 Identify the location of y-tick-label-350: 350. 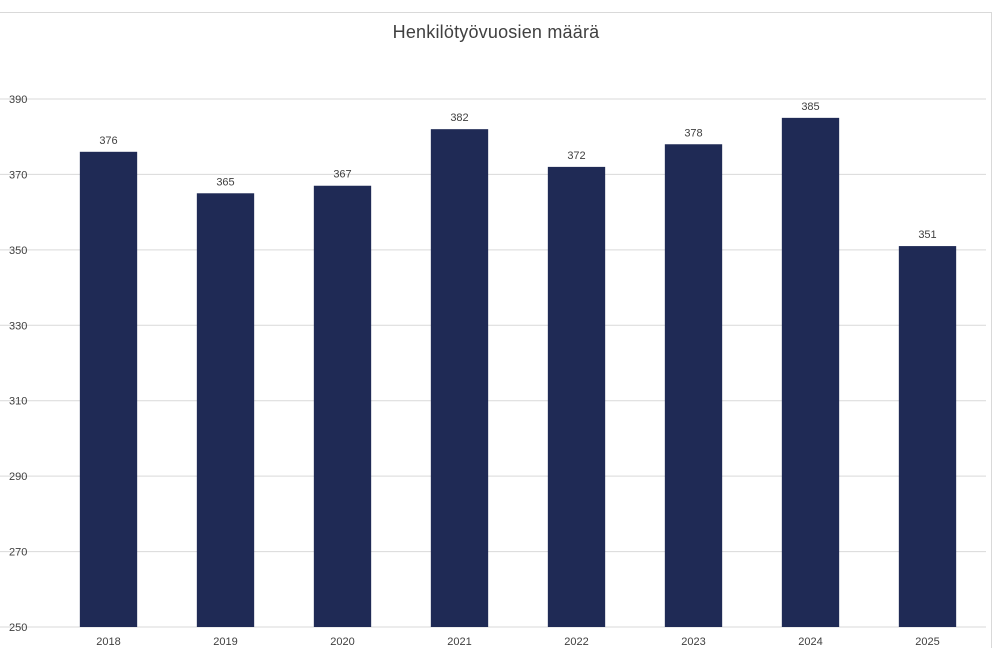
(18, 251).